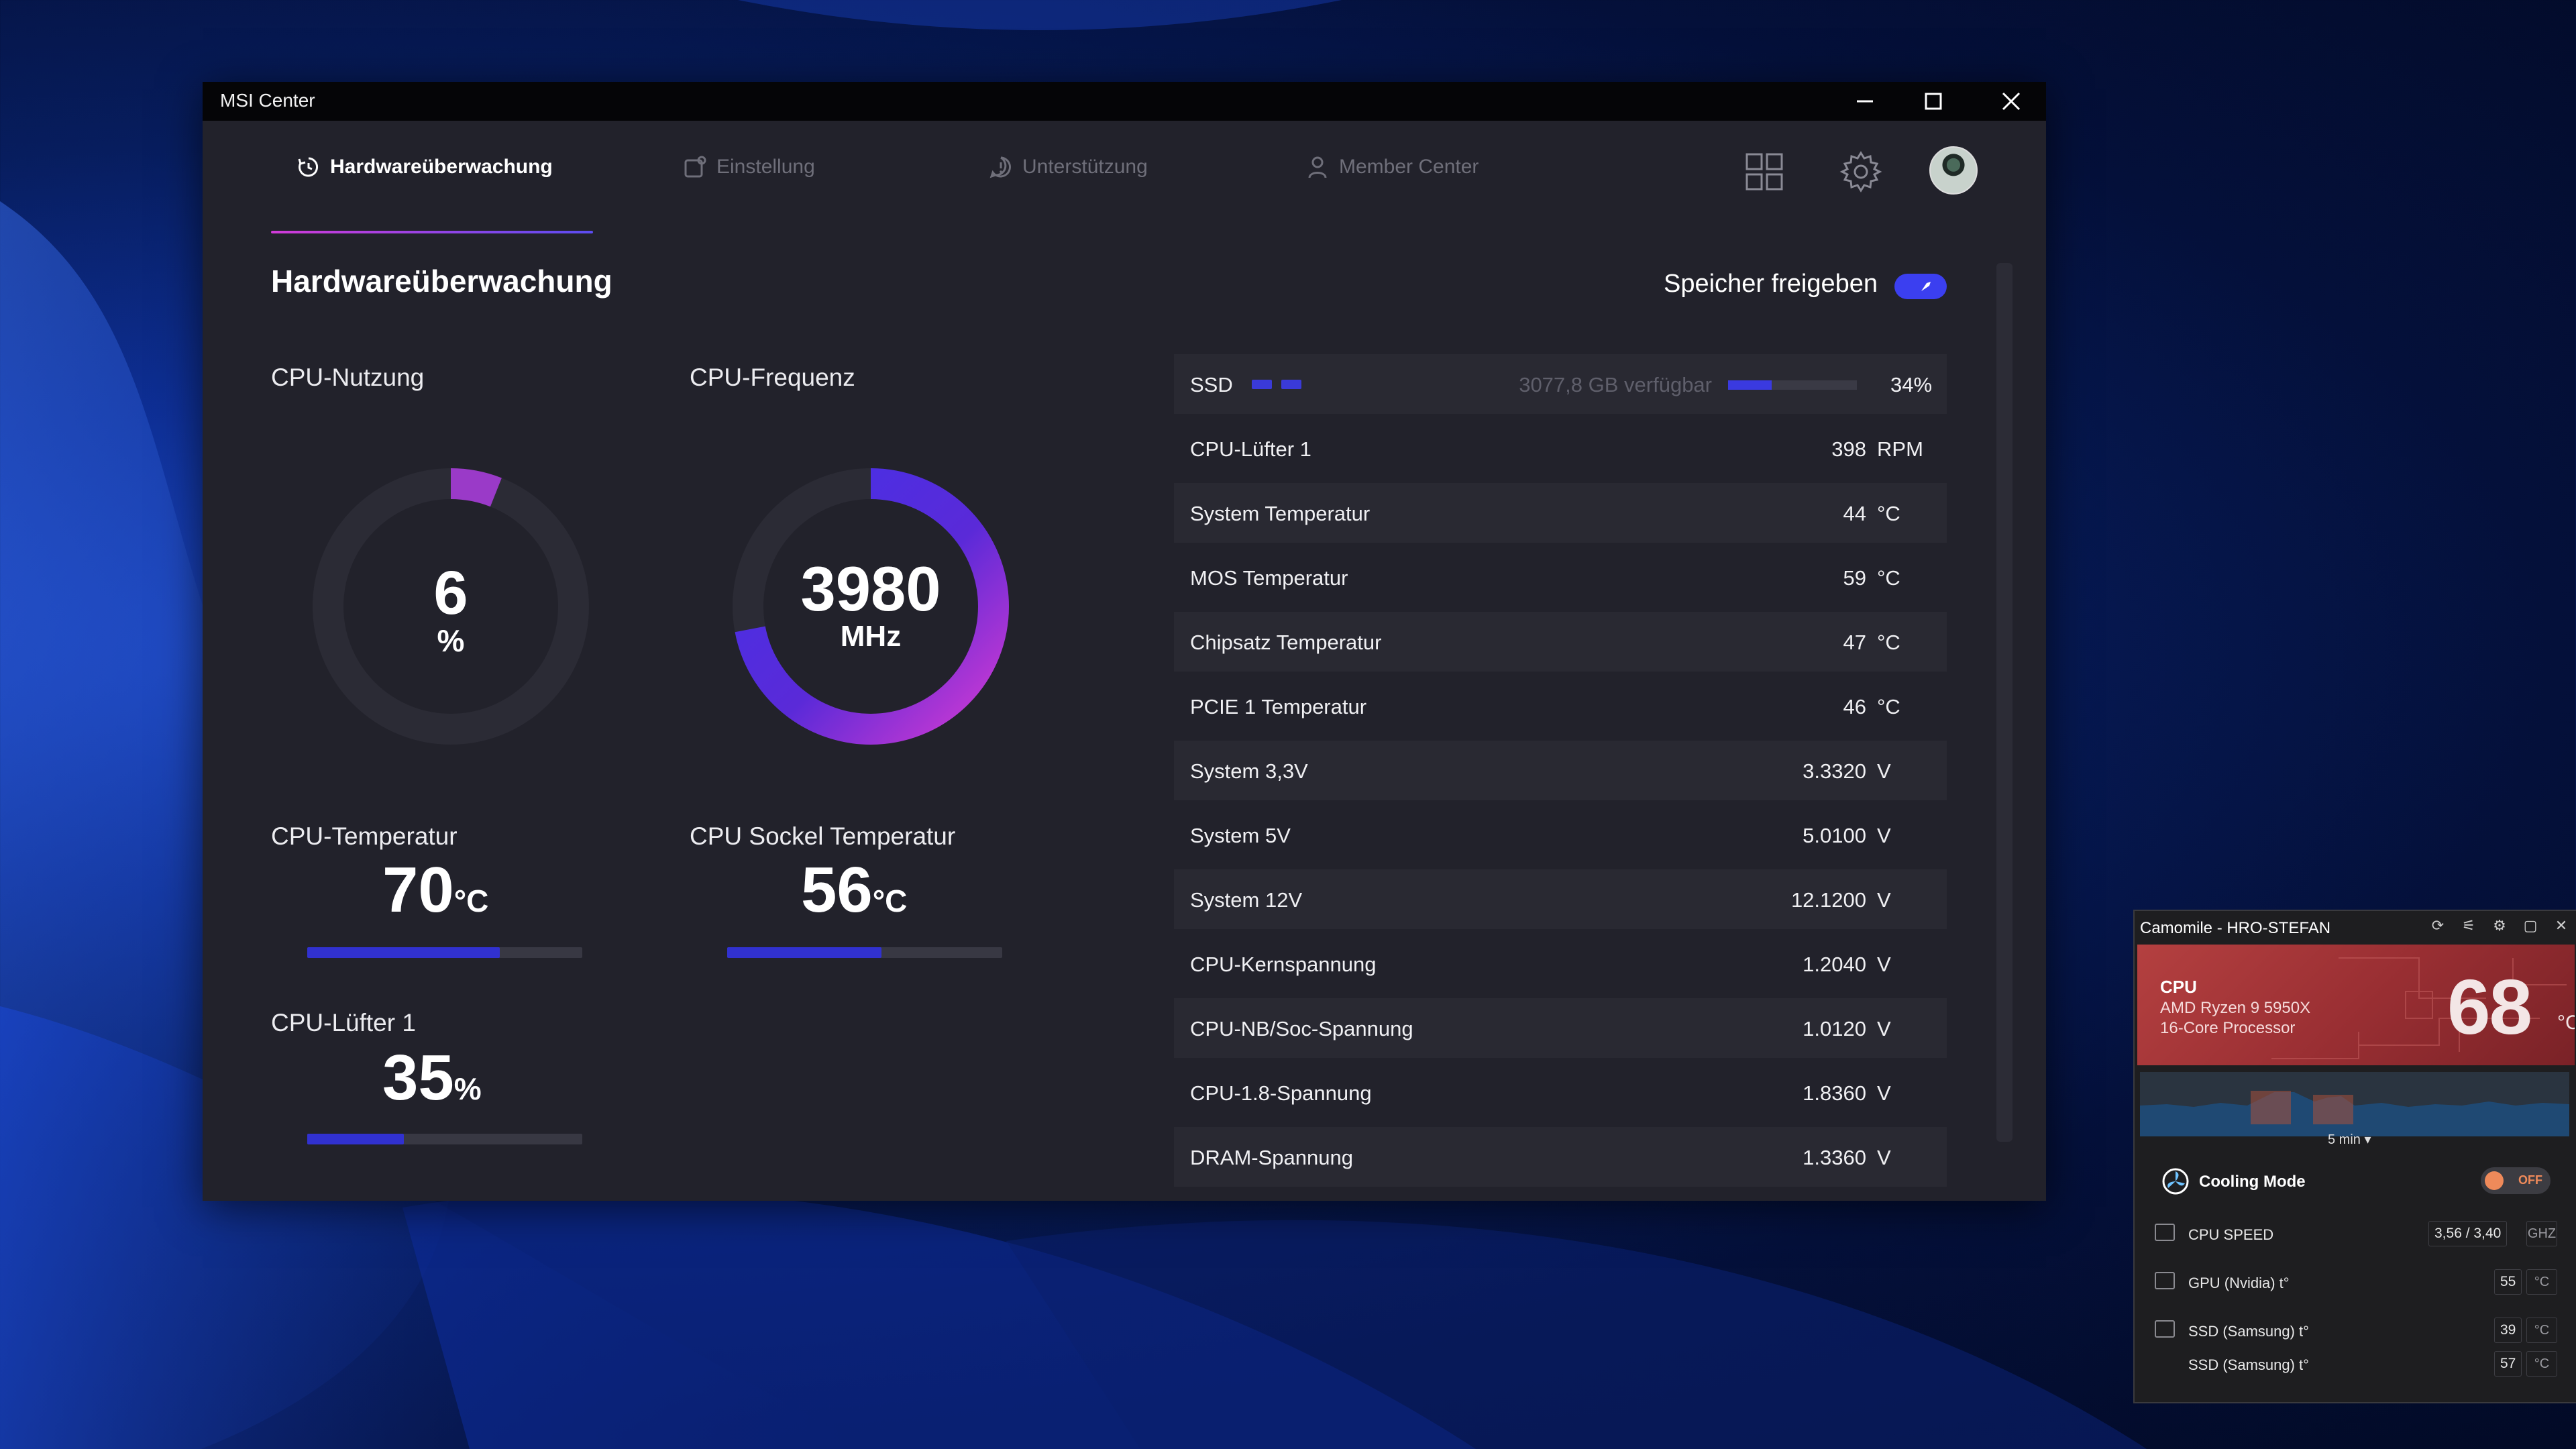  What do you see at coordinates (355, 1139) in the screenshot?
I see `cpu-fan-bar-fill` at bounding box center [355, 1139].